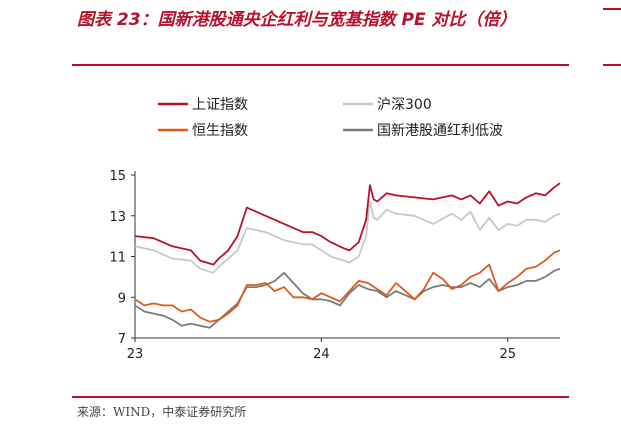 This screenshot has height=428, width=621. I want to click on y-tick-label: 11, so click(117, 258).